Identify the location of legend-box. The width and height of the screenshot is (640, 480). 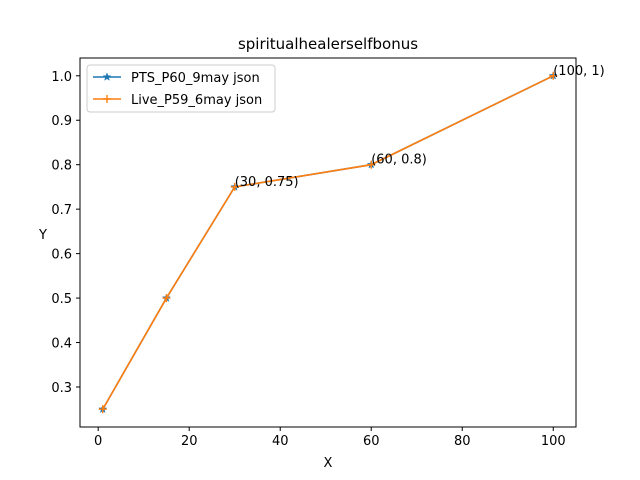
(181, 88).